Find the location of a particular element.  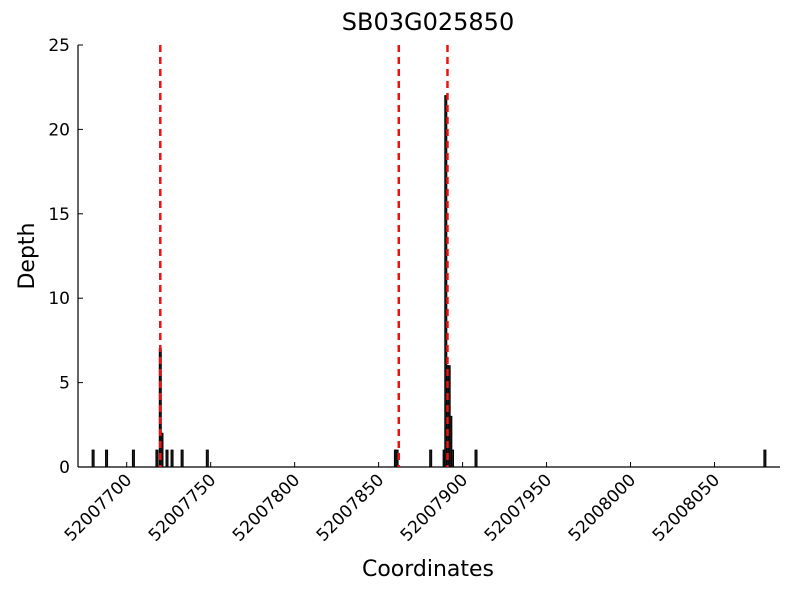

y-tick-label: 20 is located at coordinates (59, 130).